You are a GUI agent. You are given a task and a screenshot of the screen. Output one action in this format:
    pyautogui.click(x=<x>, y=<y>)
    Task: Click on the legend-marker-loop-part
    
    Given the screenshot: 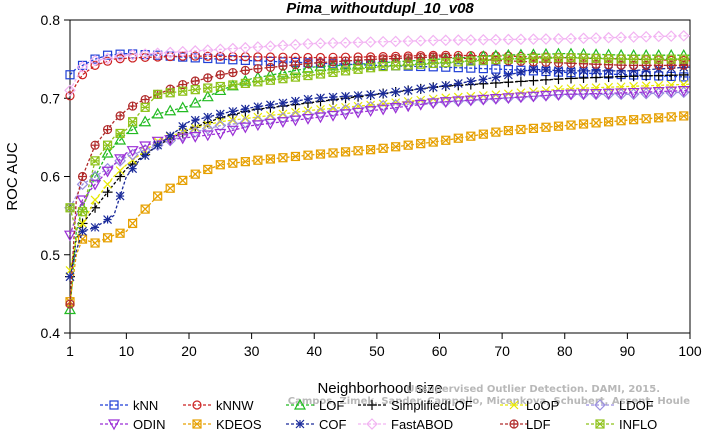 What is the action you would take?
    pyautogui.click(x=514, y=405)
    